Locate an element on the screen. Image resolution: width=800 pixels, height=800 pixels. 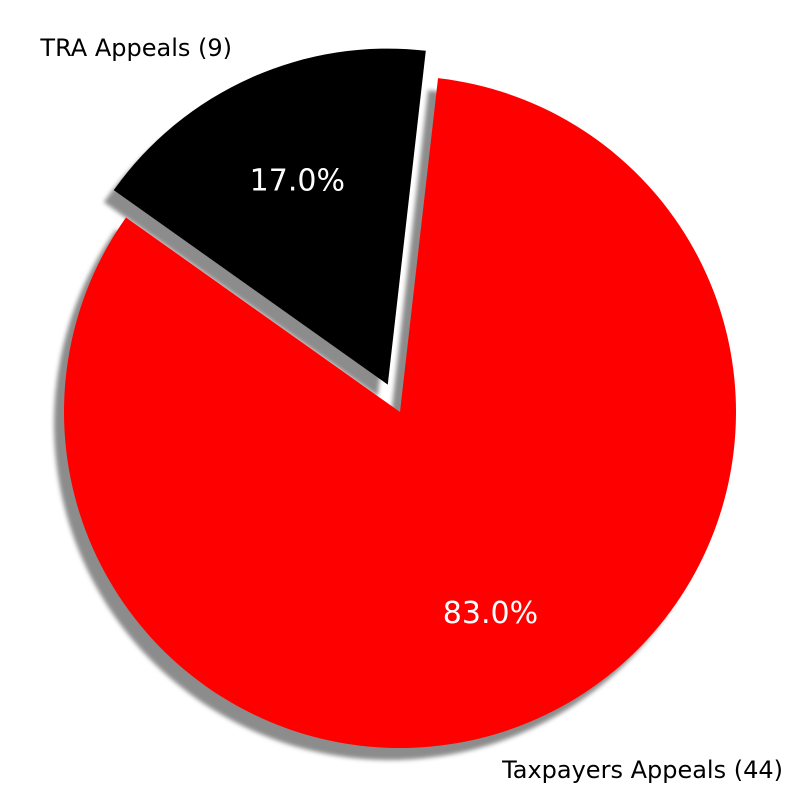
slice-label-taxpayers: Taxpayers Appeals (44) is located at coordinates (642, 770).